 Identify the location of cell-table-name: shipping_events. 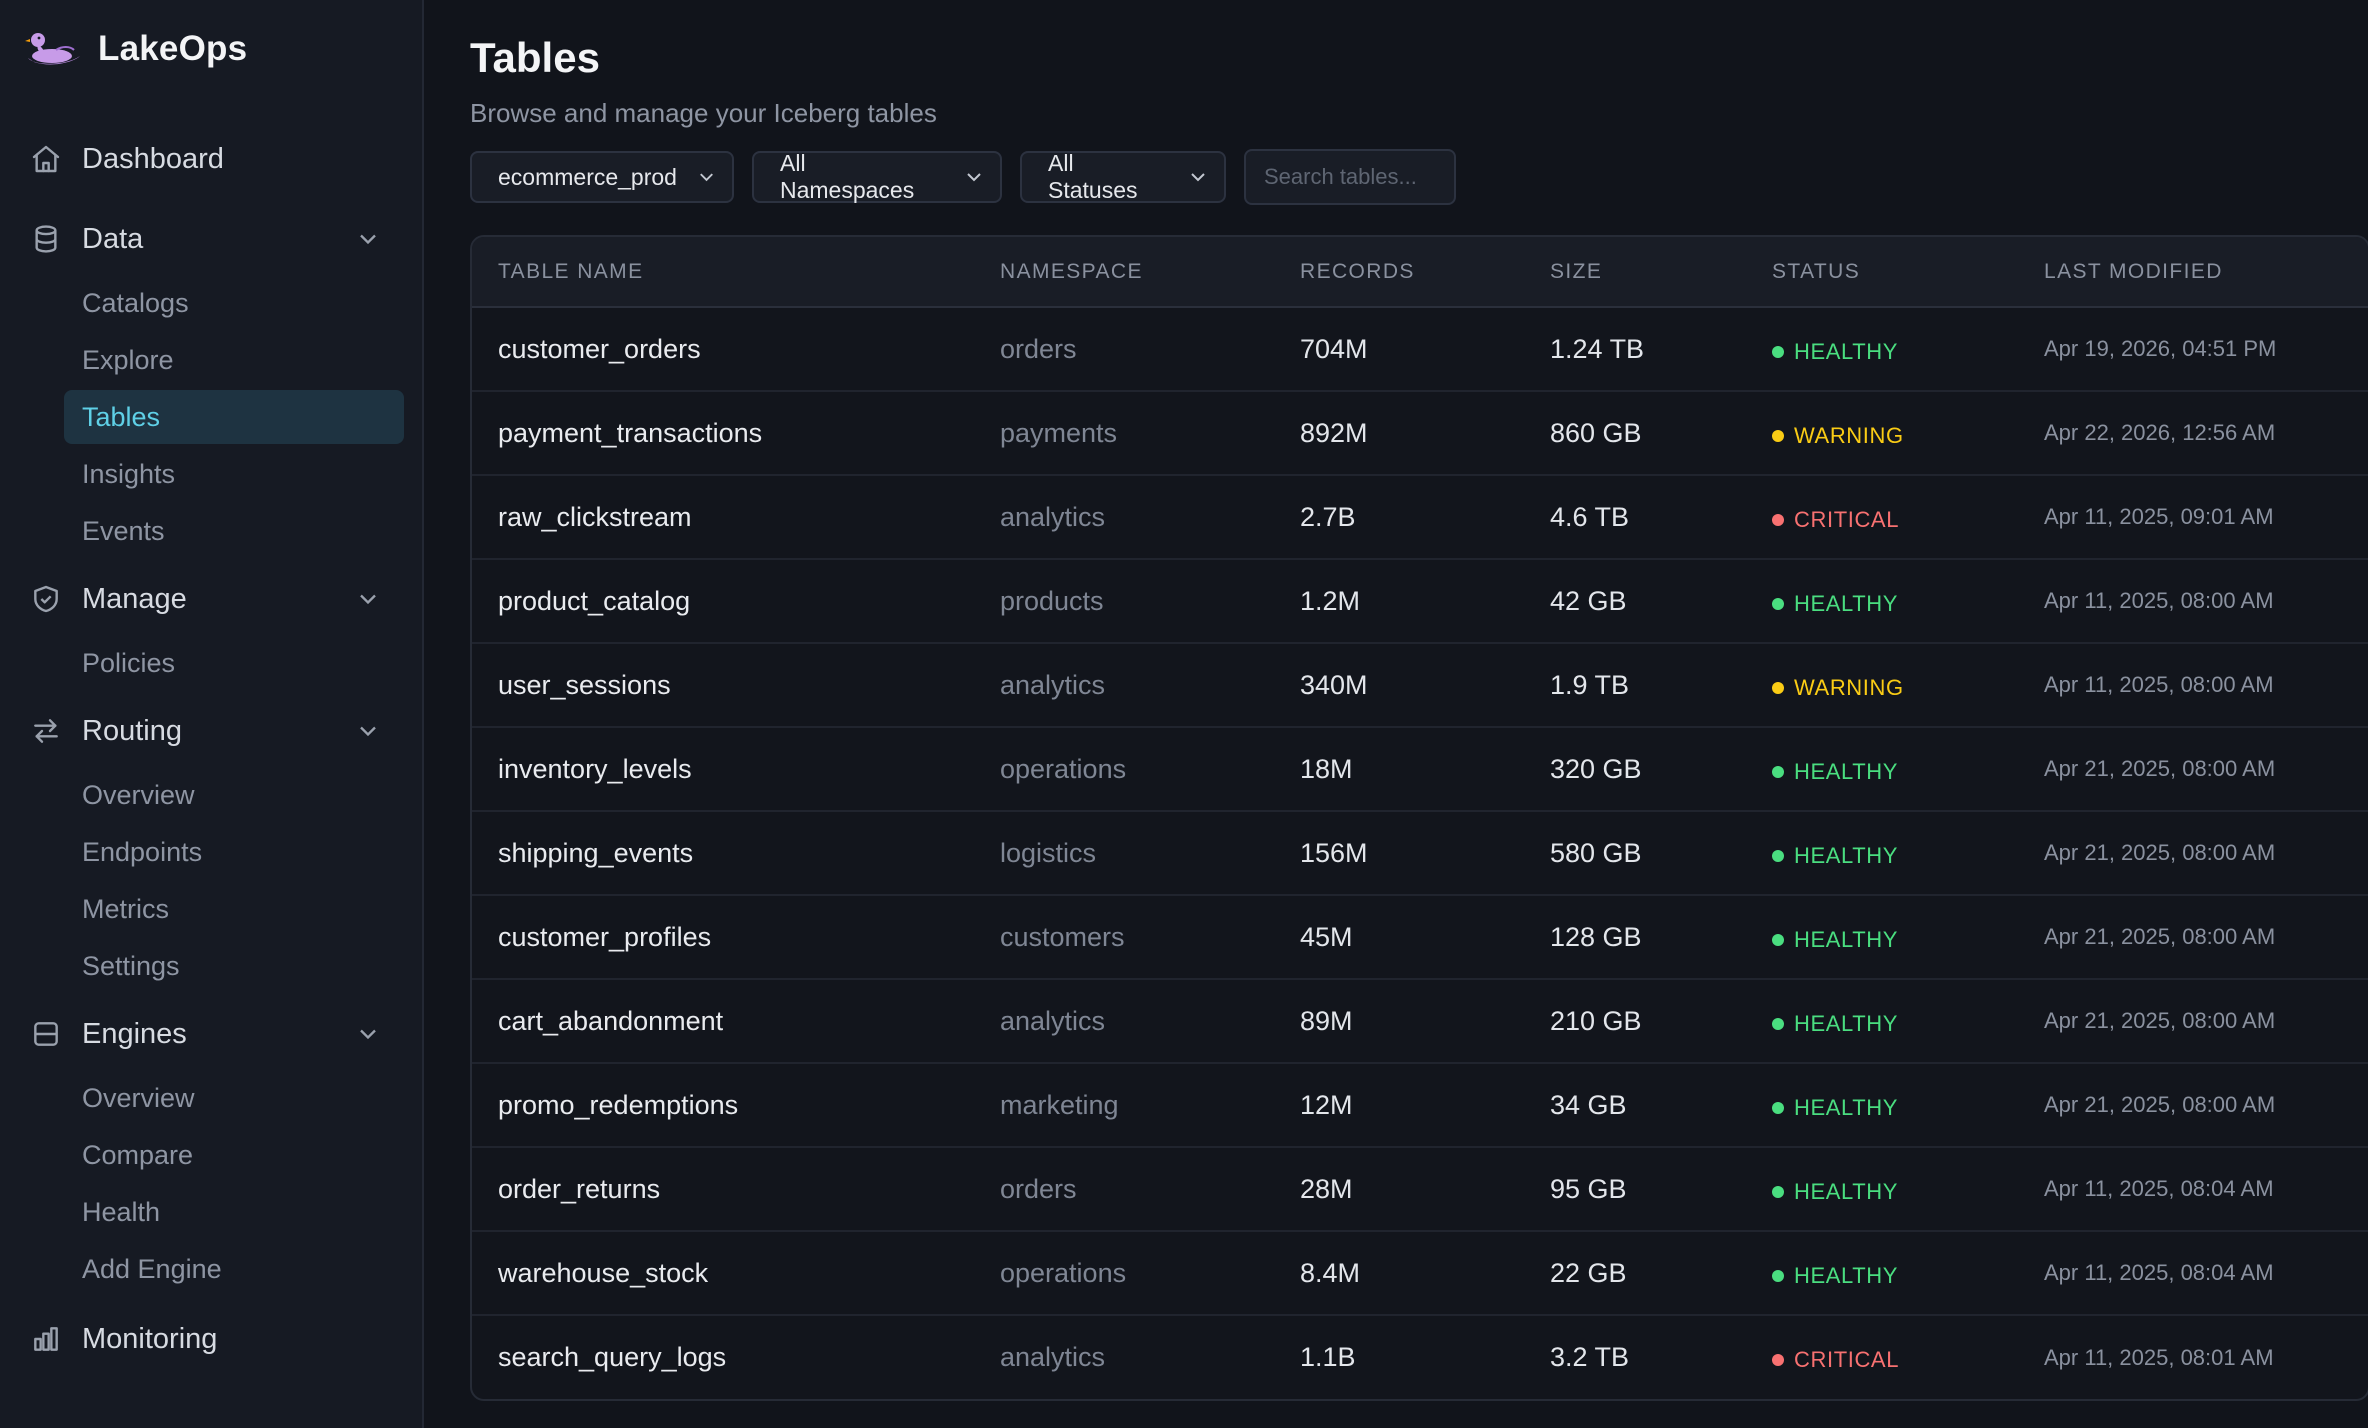
(596, 852).